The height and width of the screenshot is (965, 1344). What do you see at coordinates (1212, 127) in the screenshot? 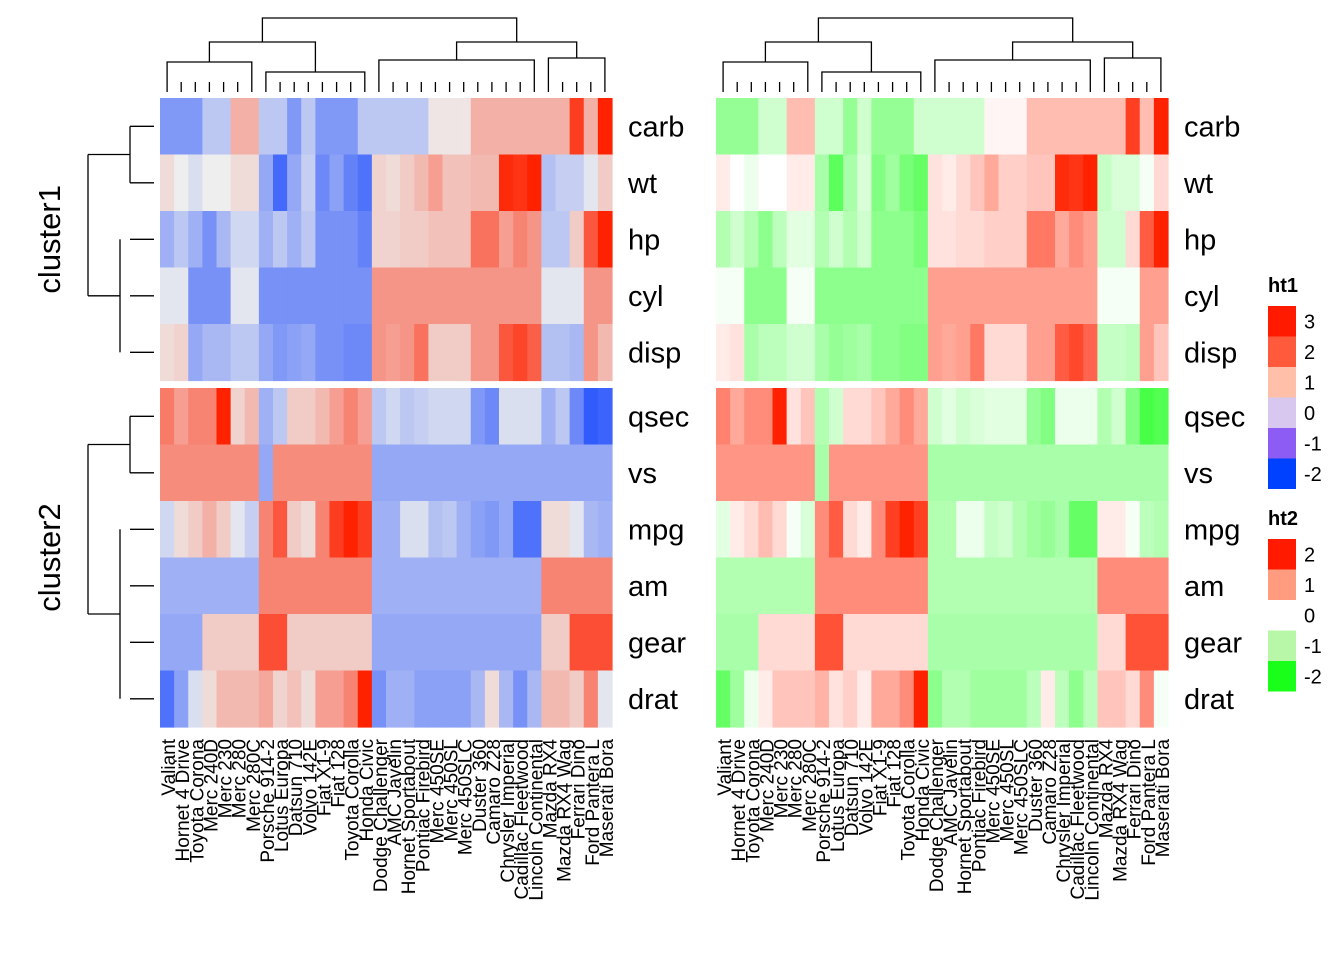
I see `row-label: carb` at bounding box center [1212, 127].